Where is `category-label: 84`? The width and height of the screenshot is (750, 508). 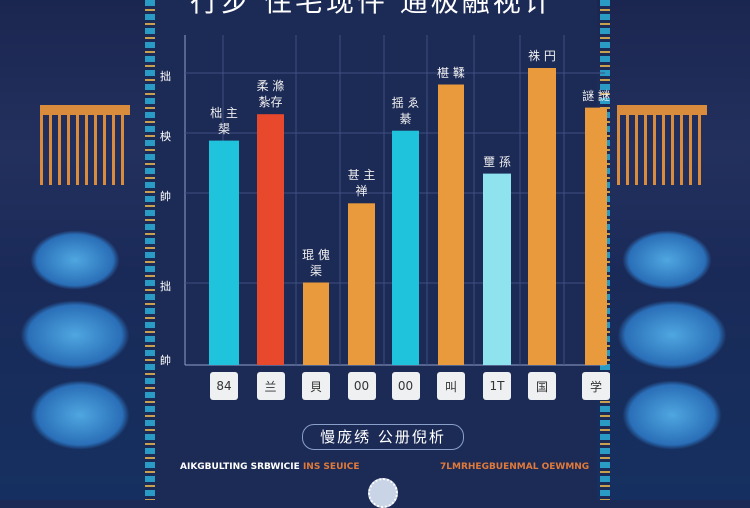
category-label: 84 is located at coordinates (224, 386).